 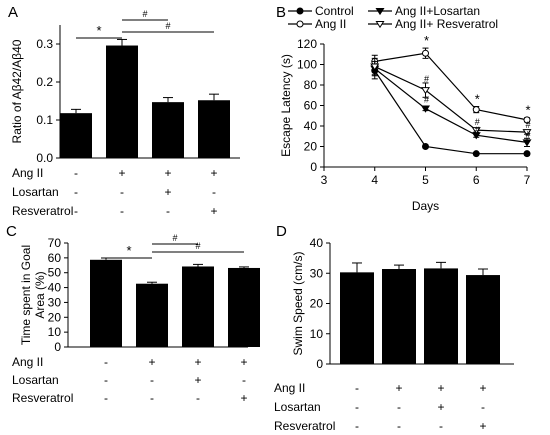 What do you see at coordinates (286, 105) in the screenshot?
I see `y-axis-label: Escape Latency (s)` at bounding box center [286, 105].